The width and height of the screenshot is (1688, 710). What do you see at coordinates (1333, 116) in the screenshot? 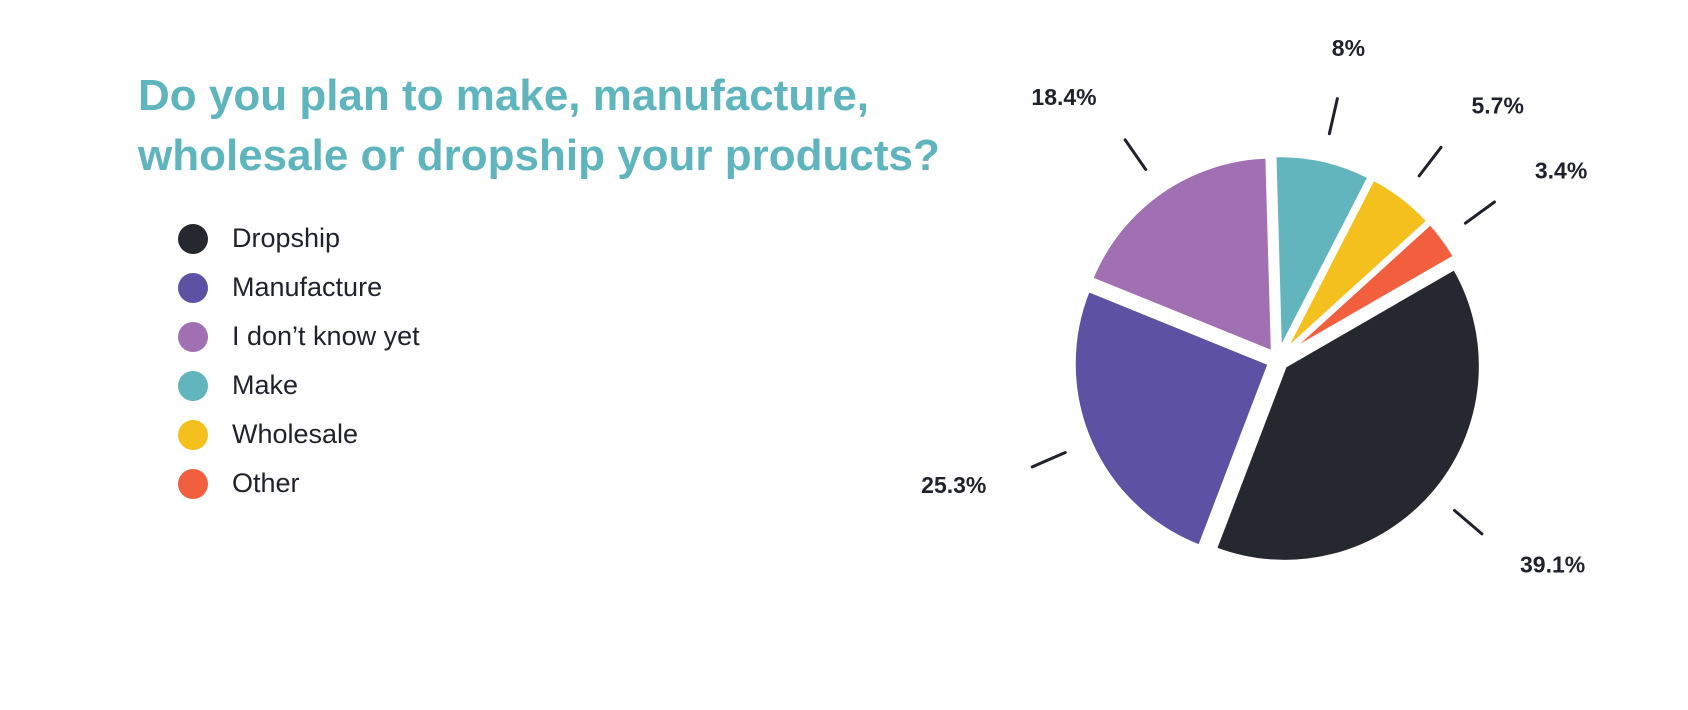
I see `leader-line-make` at bounding box center [1333, 116].